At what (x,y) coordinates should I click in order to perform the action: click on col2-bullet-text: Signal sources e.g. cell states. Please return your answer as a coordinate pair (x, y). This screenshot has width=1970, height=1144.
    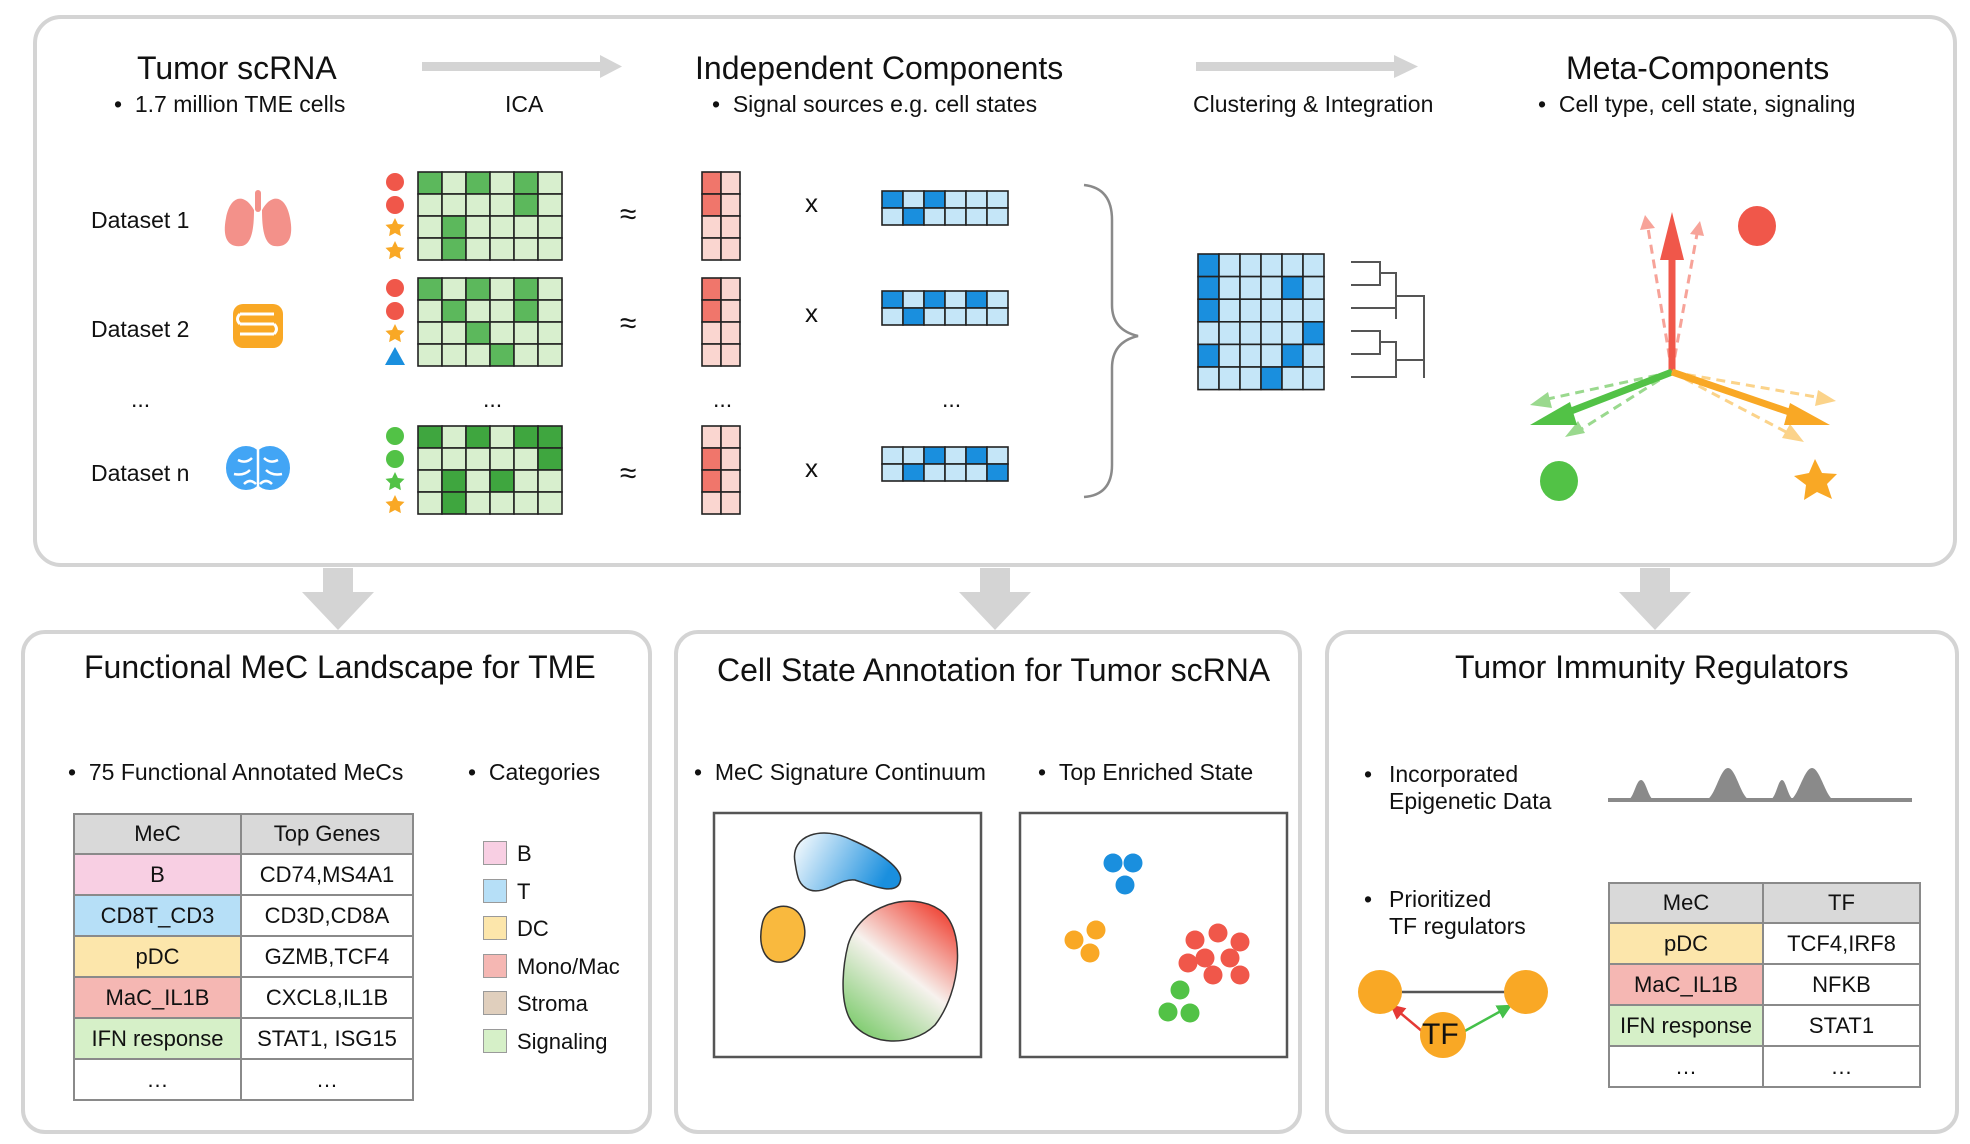
    Looking at the image, I should click on (885, 104).